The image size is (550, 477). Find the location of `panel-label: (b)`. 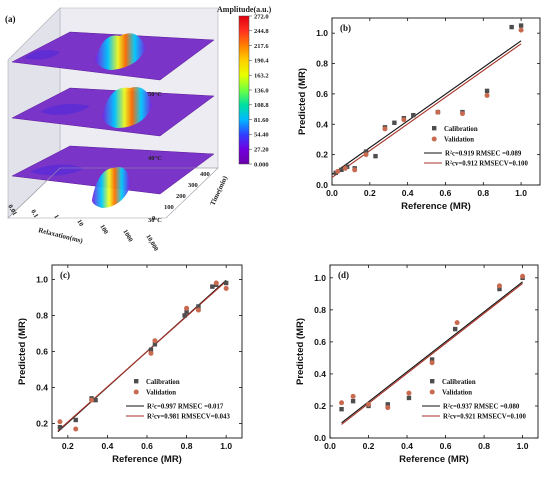

panel-label: (b) is located at coordinates (345, 28).